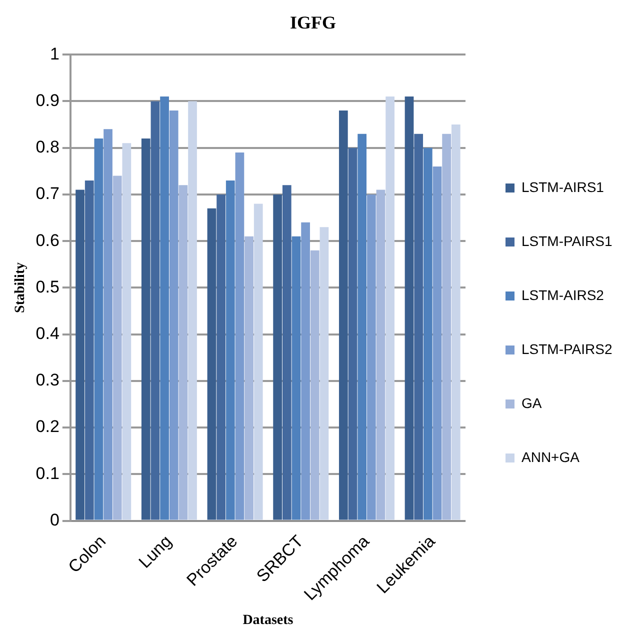 Image resolution: width=639 pixels, height=643 pixels. What do you see at coordinates (268, 620) in the screenshot?
I see `x-axis-title: Datasets` at bounding box center [268, 620].